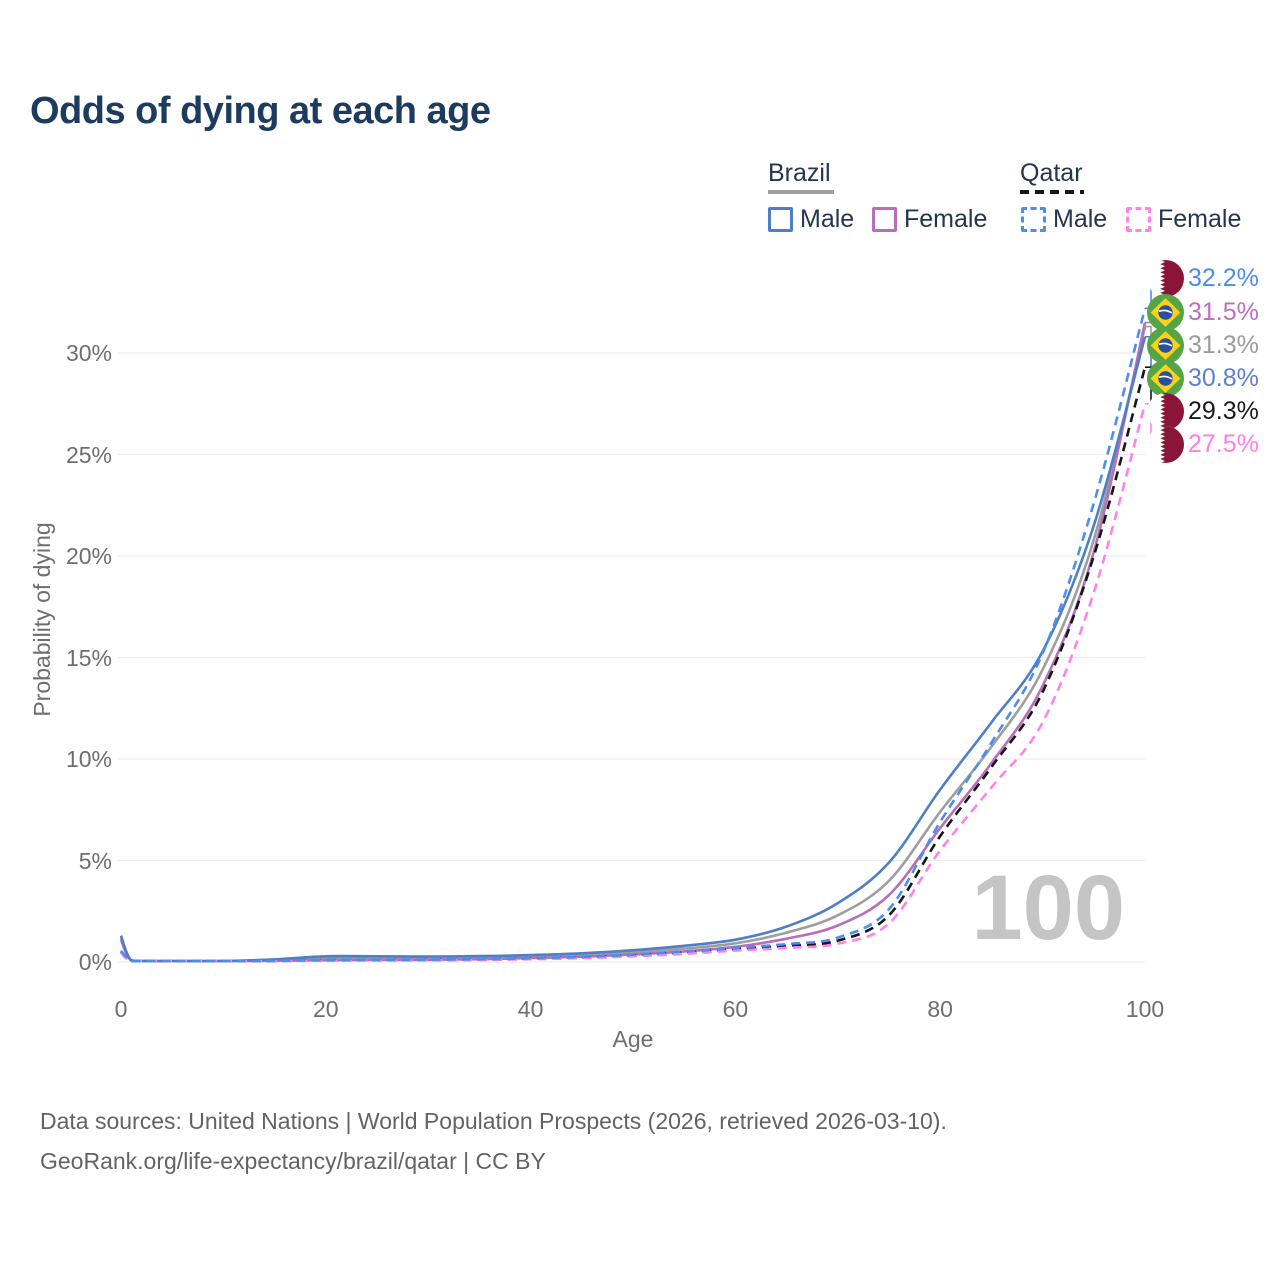  I want to click on legend-item-qatar-female: Female, so click(1183, 219).